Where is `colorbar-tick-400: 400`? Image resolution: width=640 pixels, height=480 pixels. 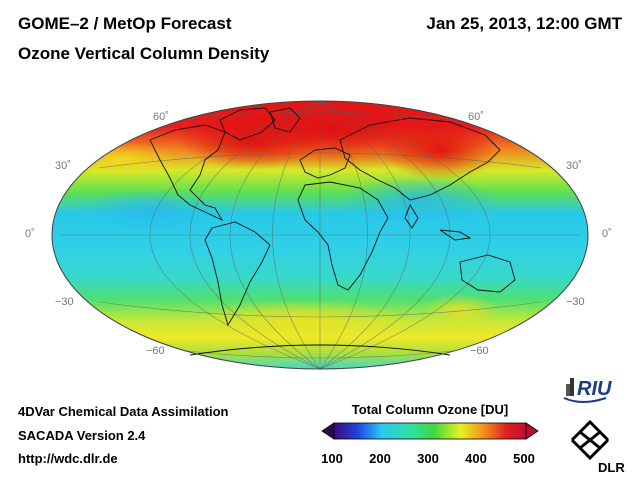 colorbar-tick-400: 400 is located at coordinates (476, 458).